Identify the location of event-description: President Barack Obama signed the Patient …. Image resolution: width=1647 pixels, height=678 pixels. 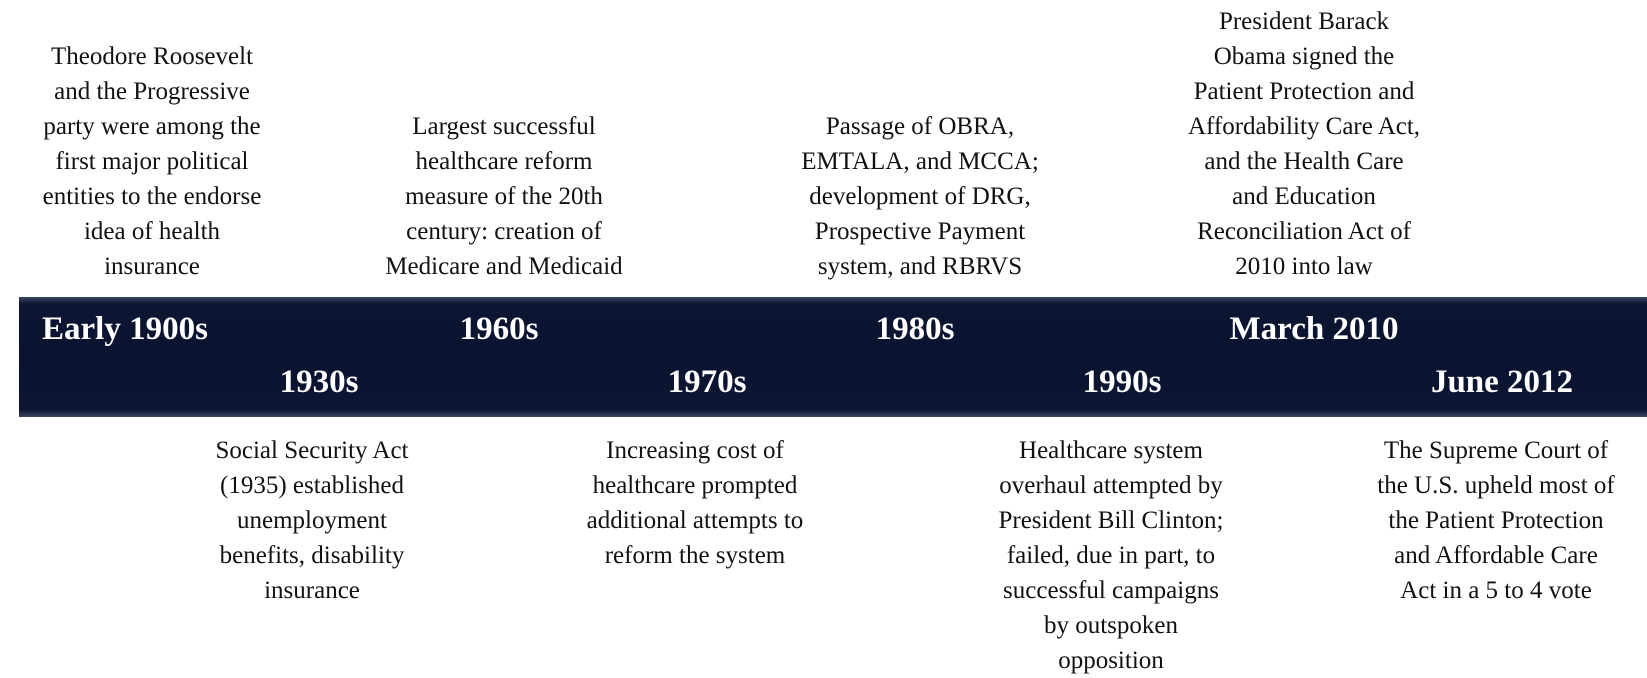
(1304, 144).